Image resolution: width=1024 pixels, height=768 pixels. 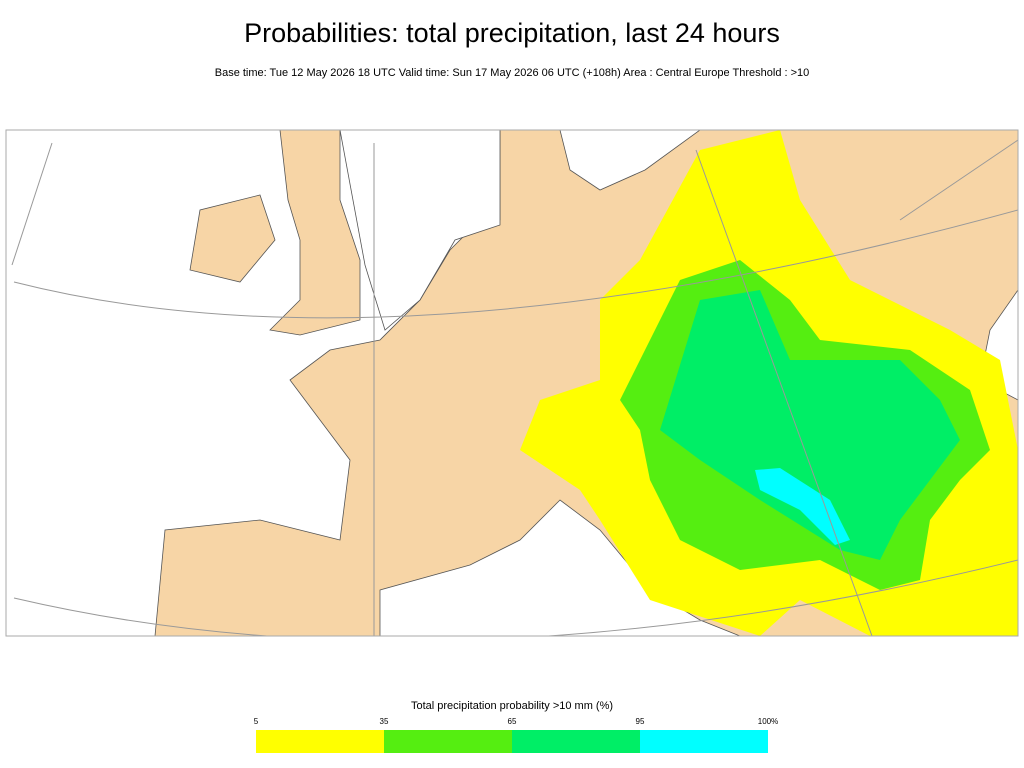 What do you see at coordinates (512, 721) in the screenshot?
I see `legend-label: 65` at bounding box center [512, 721].